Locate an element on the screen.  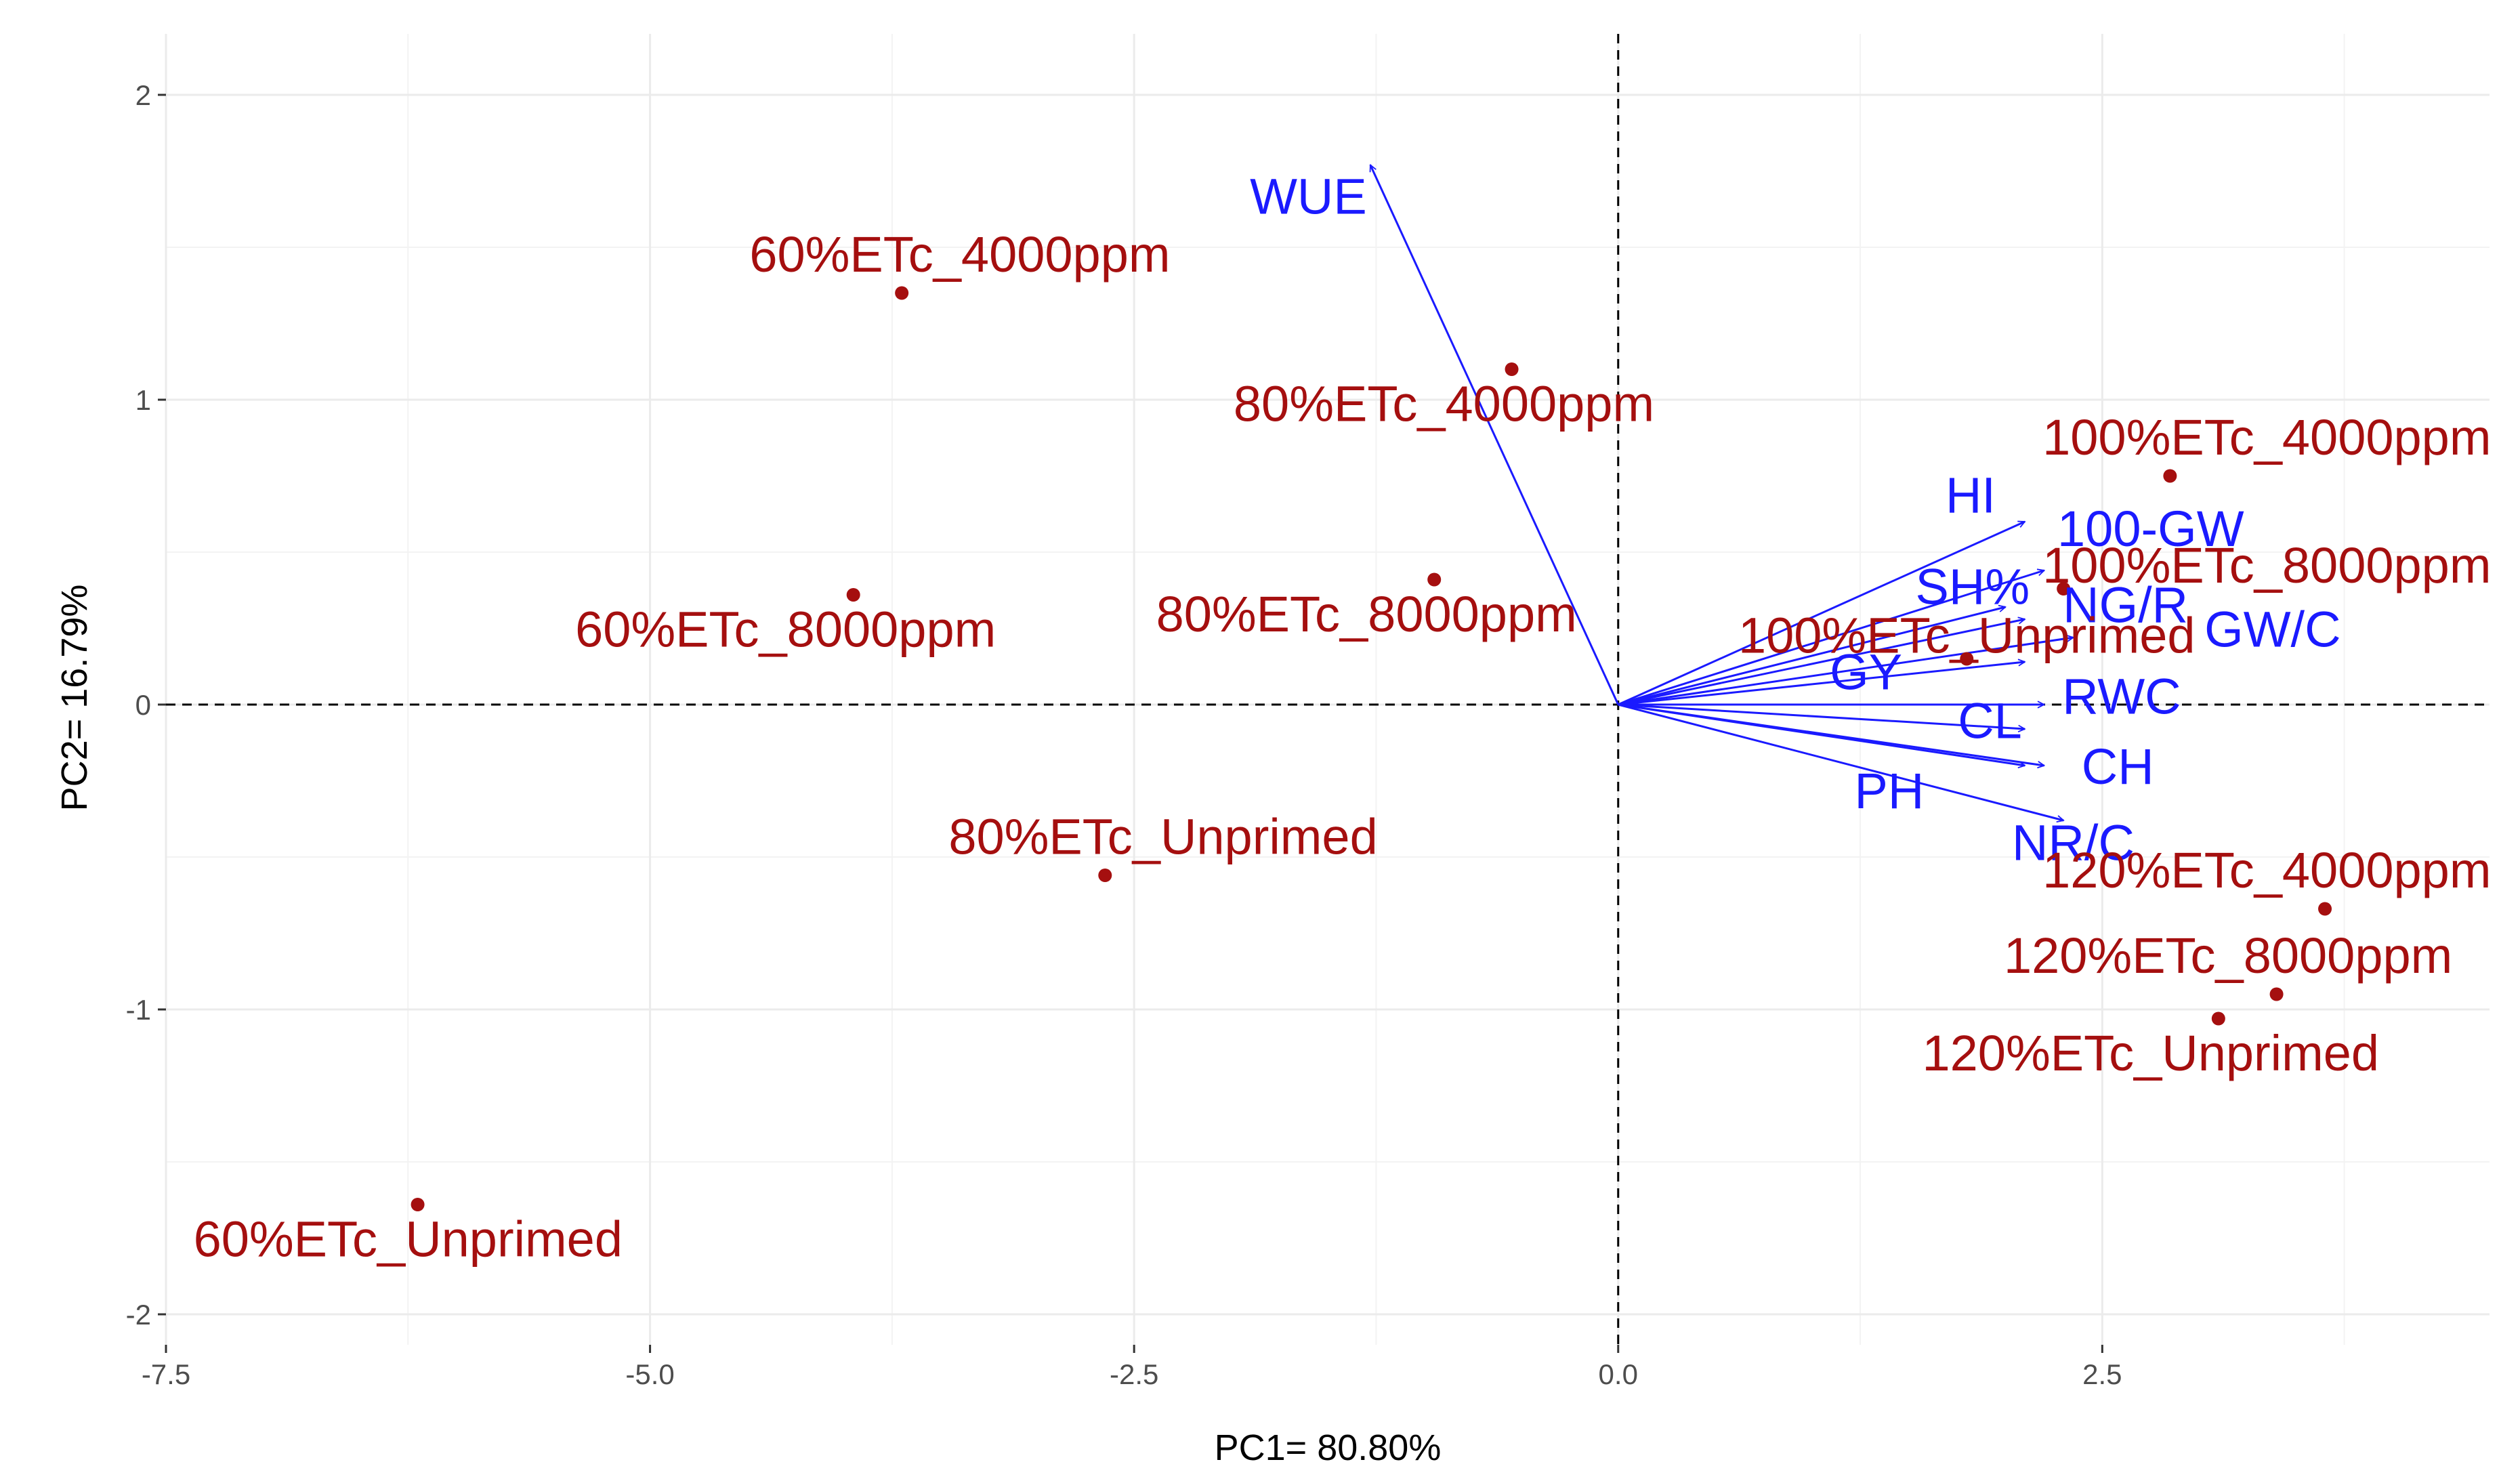
x-axis-ticks: -7.5 -5.0 -2.5 0.0 2.5 is located at coordinates (1132, 1367).